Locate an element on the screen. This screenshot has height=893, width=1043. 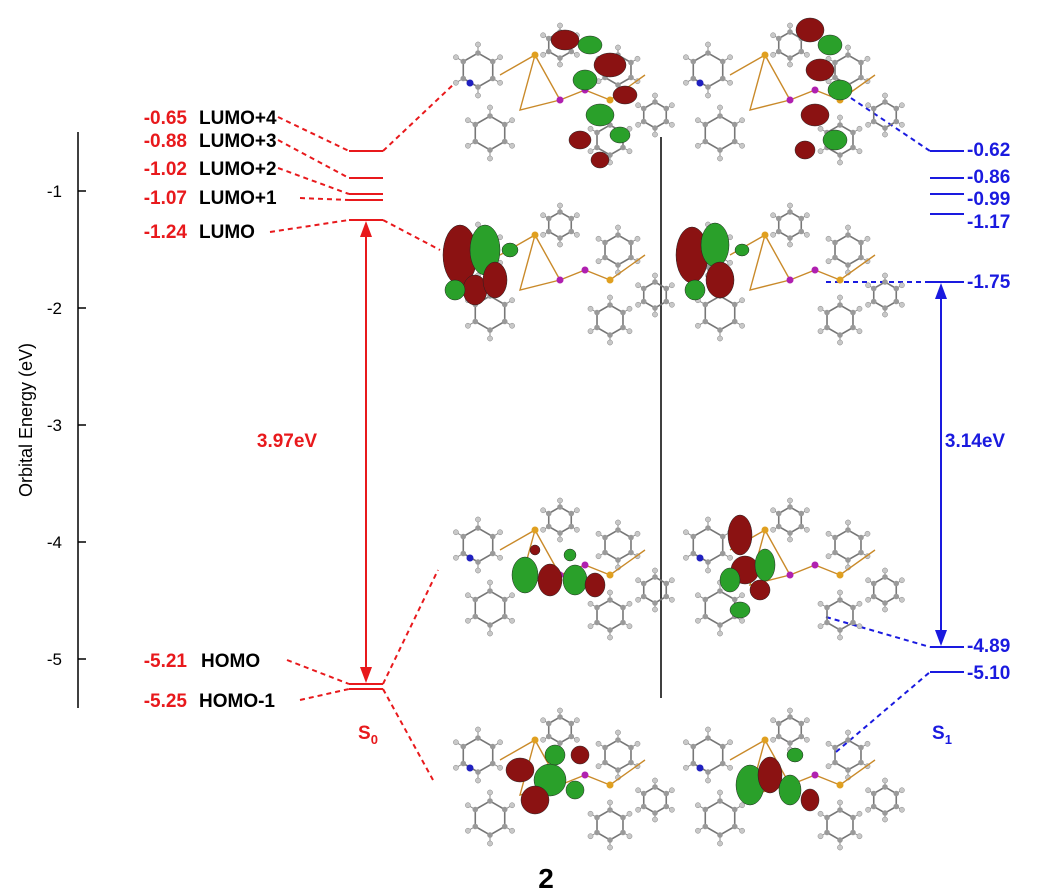
molecule-skeleton is located at coordinates (564, 94).